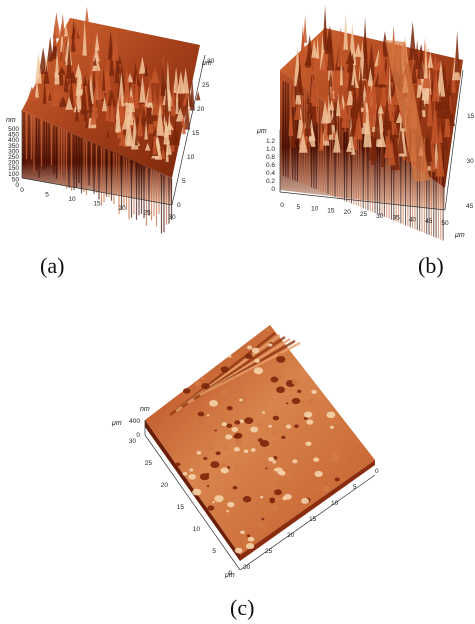 This screenshot has height=624, width=475. What do you see at coordinates (188, 130) in the screenshot?
I see `y-axis-a` at bounding box center [188, 130].